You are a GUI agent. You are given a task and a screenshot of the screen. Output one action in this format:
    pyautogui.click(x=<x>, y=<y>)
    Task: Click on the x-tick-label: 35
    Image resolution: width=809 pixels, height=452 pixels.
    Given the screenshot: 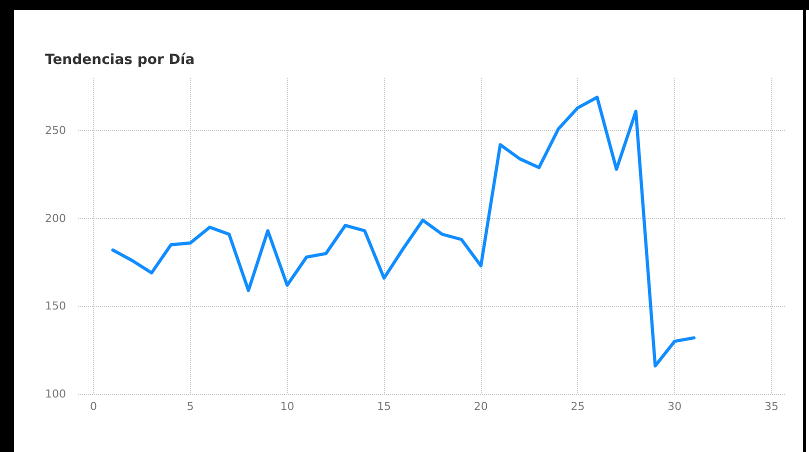 What is the action you would take?
    pyautogui.click(x=771, y=406)
    